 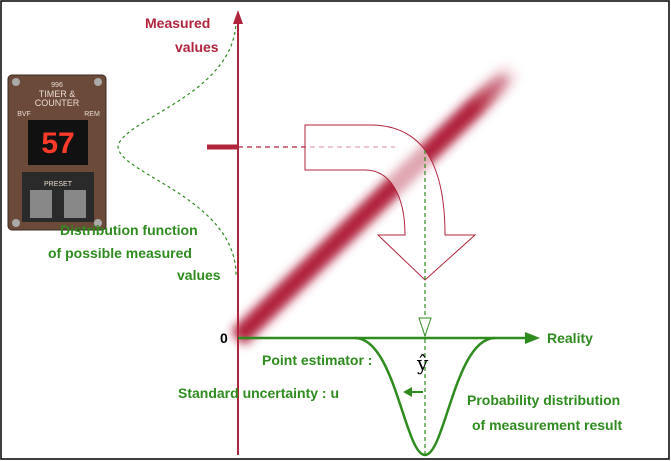 I want to click on x-axis-label: Reality, so click(x=570, y=338).